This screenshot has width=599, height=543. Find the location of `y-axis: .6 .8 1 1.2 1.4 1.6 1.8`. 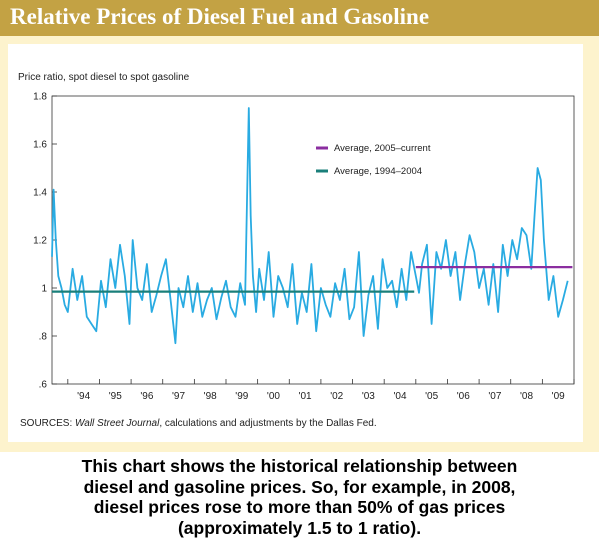

y-axis: .6 .8 1 1.2 1.4 1.6 1.8 is located at coordinates (45, 241).